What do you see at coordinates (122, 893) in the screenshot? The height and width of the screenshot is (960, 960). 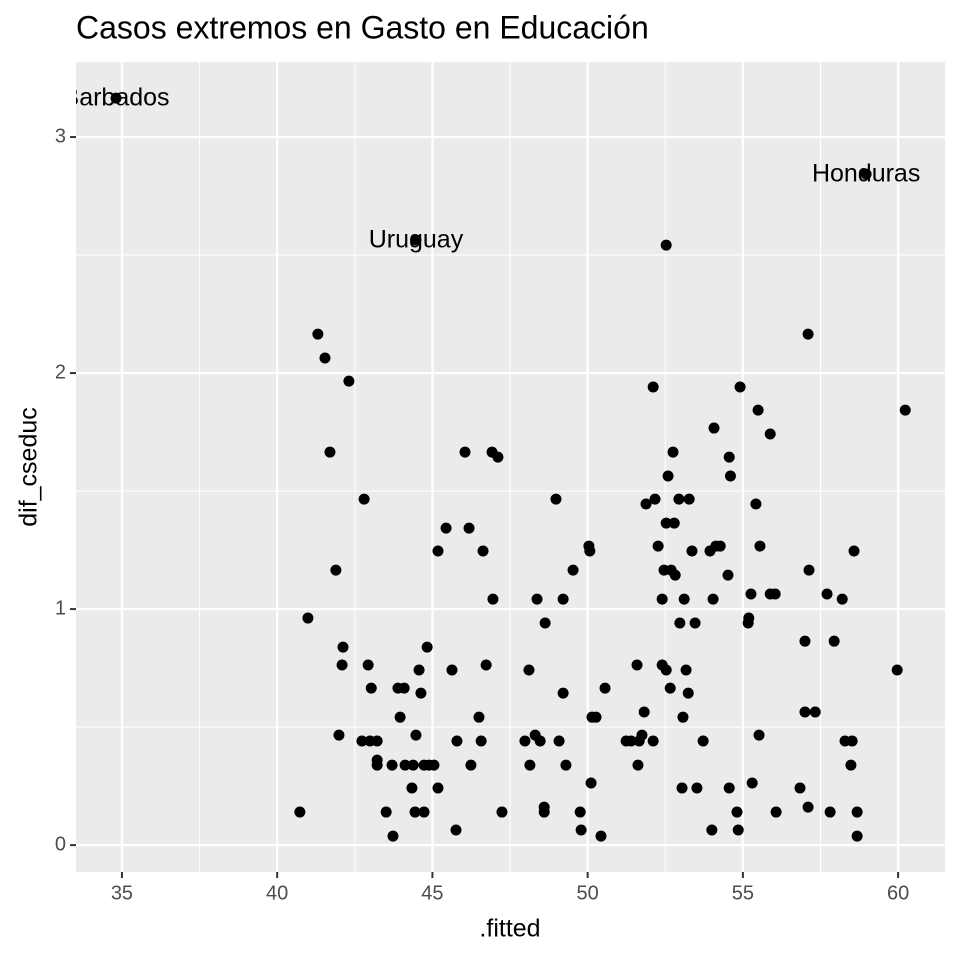 I see `x-tick-label: 35` at bounding box center [122, 893].